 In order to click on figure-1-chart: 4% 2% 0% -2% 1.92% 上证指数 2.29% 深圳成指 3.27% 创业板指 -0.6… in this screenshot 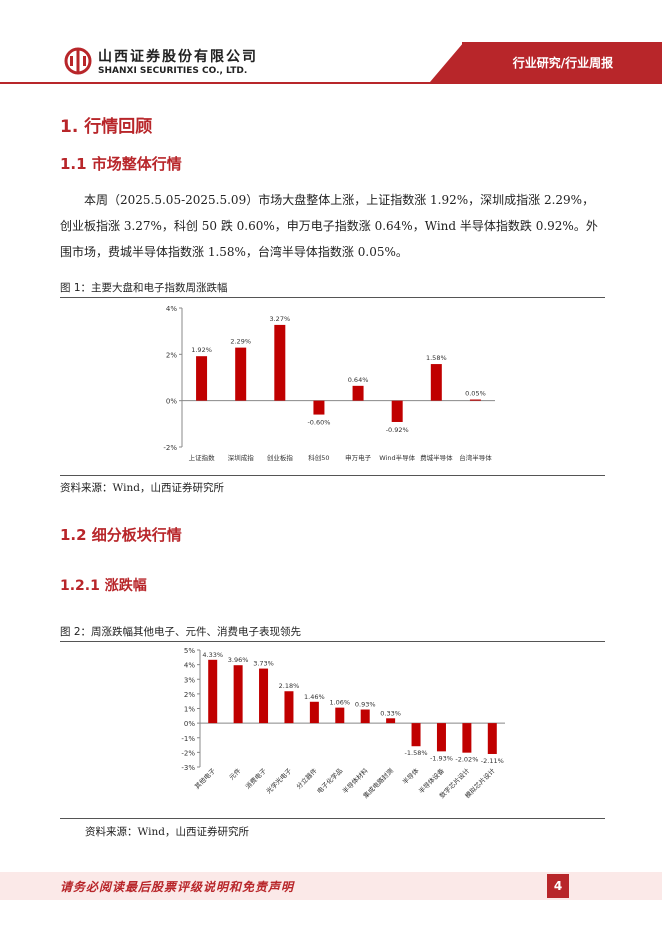, I will do `click(329, 383)`.